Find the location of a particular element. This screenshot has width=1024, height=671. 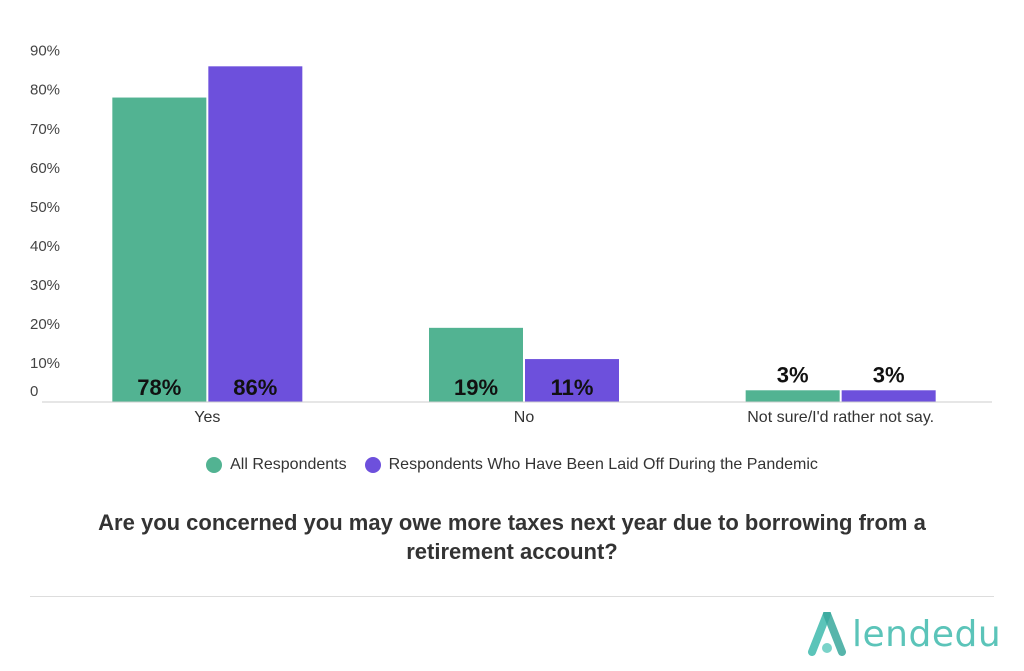

y-tick-label: 40% is located at coordinates (45, 246).